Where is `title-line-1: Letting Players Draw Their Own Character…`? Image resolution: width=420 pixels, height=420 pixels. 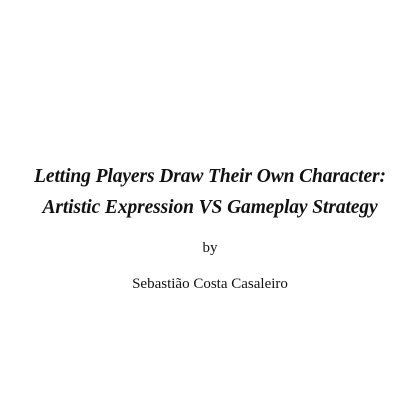
title-line-1: Letting Players Draw Their Own Character… is located at coordinates (210, 176).